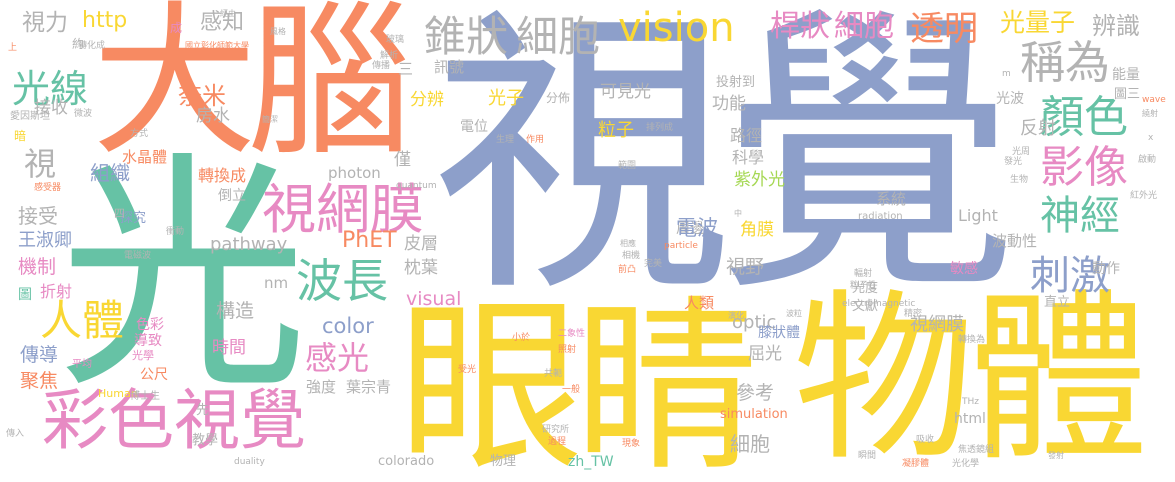 The width and height of the screenshot is (1175, 482). Describe the element at coordinates (205, 440) in the screenshot. I see `word-jiaoxue: 教學` at that location.